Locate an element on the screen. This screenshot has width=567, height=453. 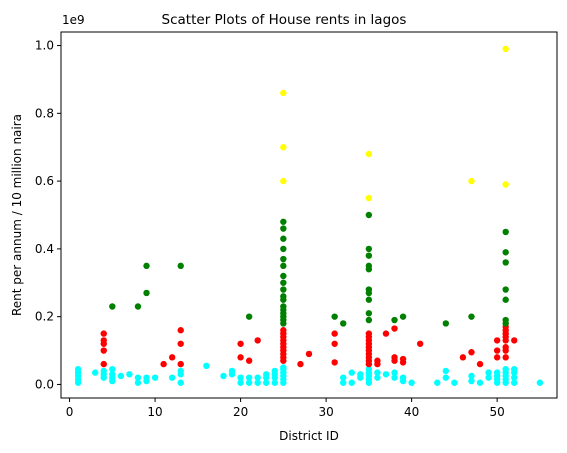
y-tick-label-0: 0.0 is located at coordinates (44, 384).